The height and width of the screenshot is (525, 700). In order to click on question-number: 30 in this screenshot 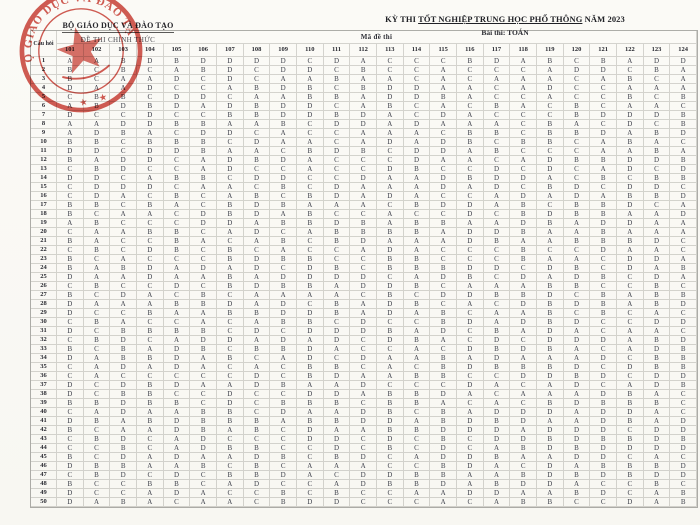, I will do `click(44, 322)`.